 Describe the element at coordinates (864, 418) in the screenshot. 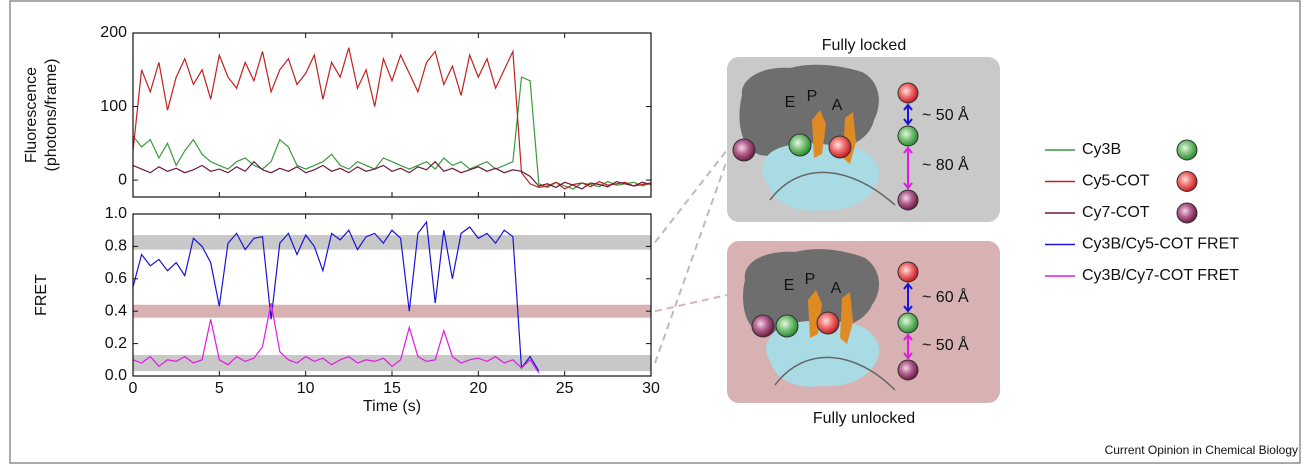

I see `panel-title: Fully unlocked` at that location.